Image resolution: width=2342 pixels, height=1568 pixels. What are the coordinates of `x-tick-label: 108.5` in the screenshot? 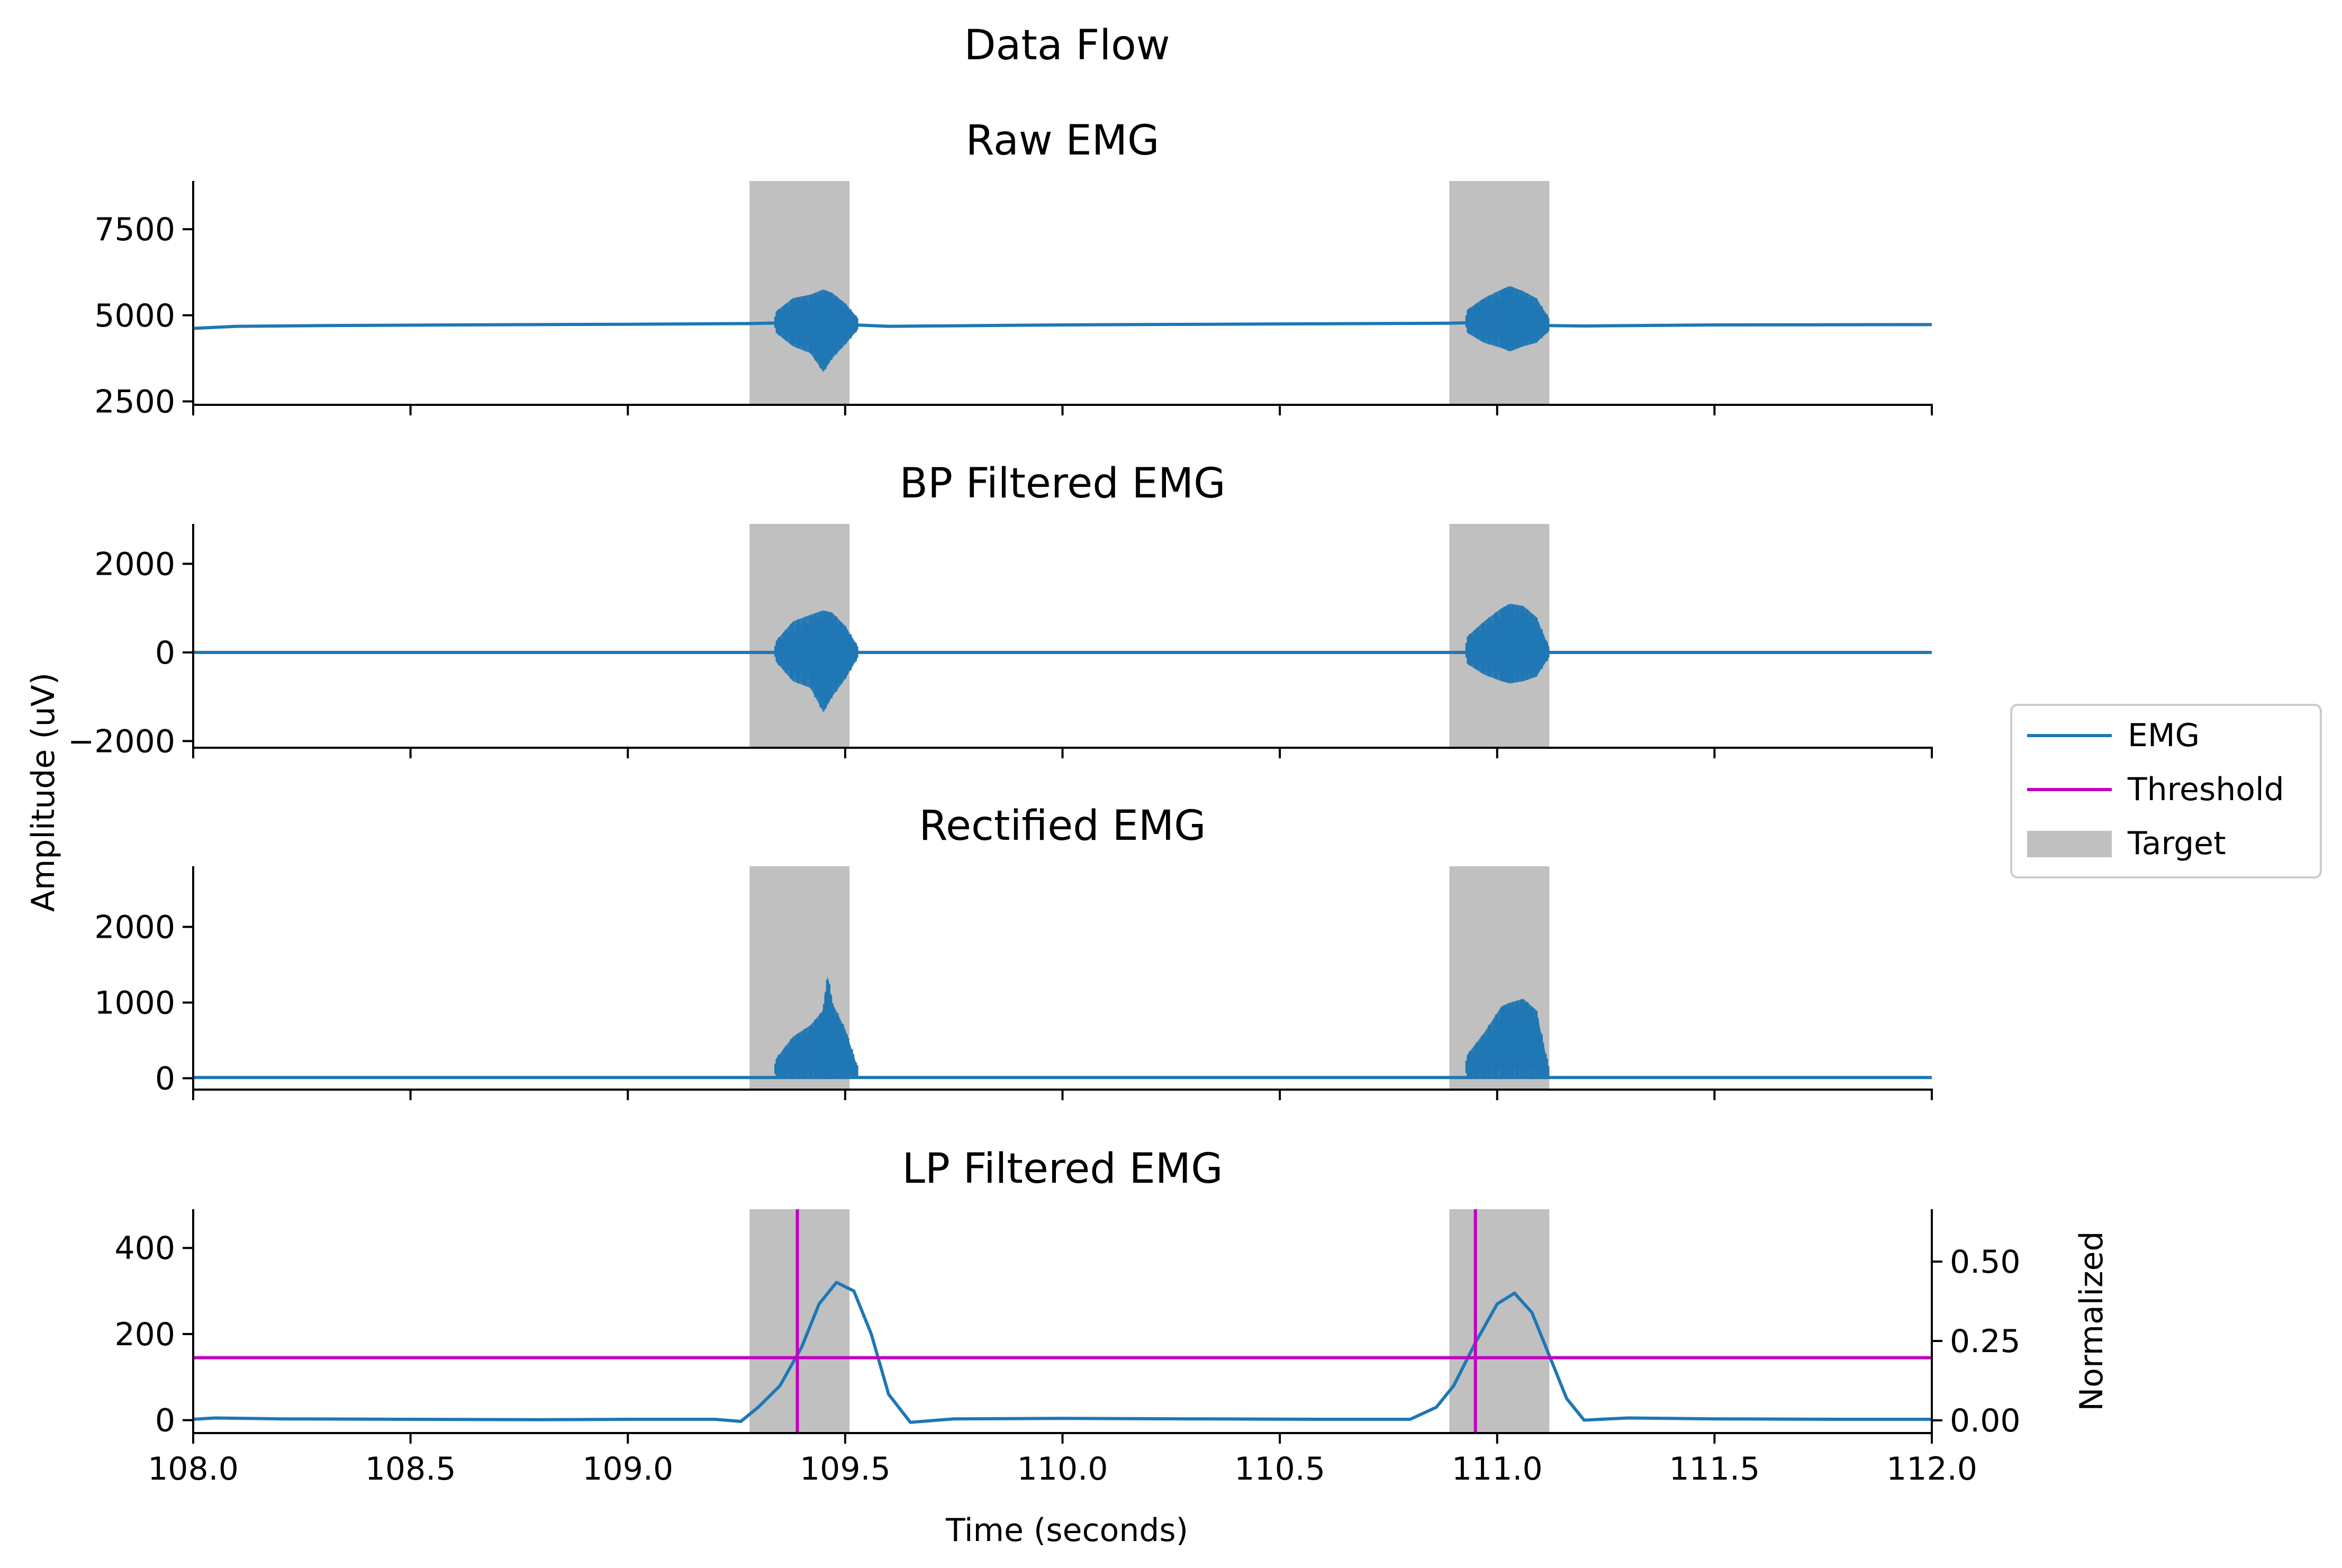 It's located at (410, 1469).